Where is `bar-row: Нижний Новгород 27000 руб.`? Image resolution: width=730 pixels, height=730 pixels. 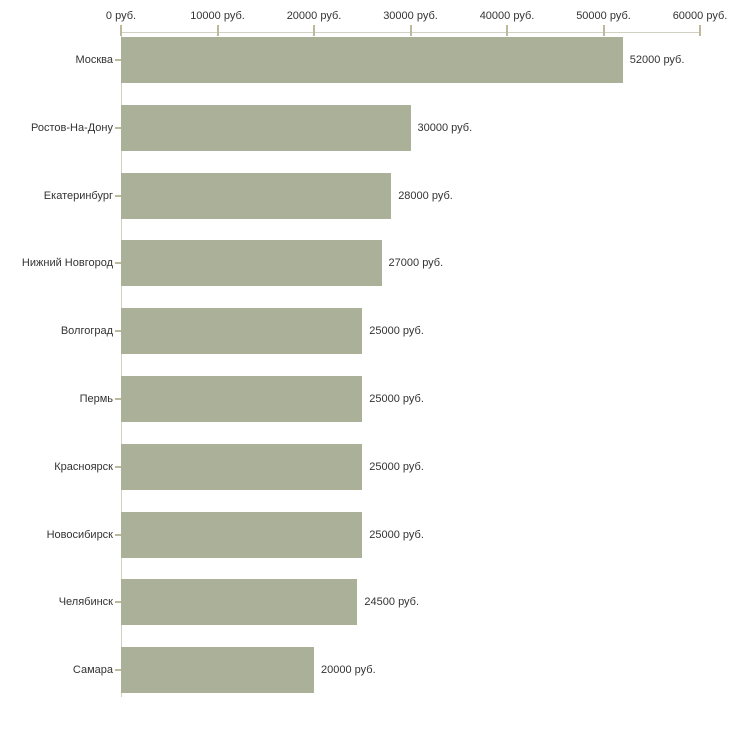 bar-row: Нижний Новгород 27000 руб. is located at coordinates (365, 263).